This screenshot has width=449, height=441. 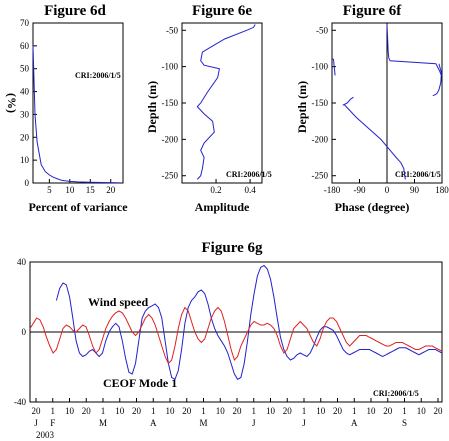 What do you see at coordinates (25, 160) in the screenshot?
I see `figure-6d-ytick-label: 10` at bounding box center [25, 160].